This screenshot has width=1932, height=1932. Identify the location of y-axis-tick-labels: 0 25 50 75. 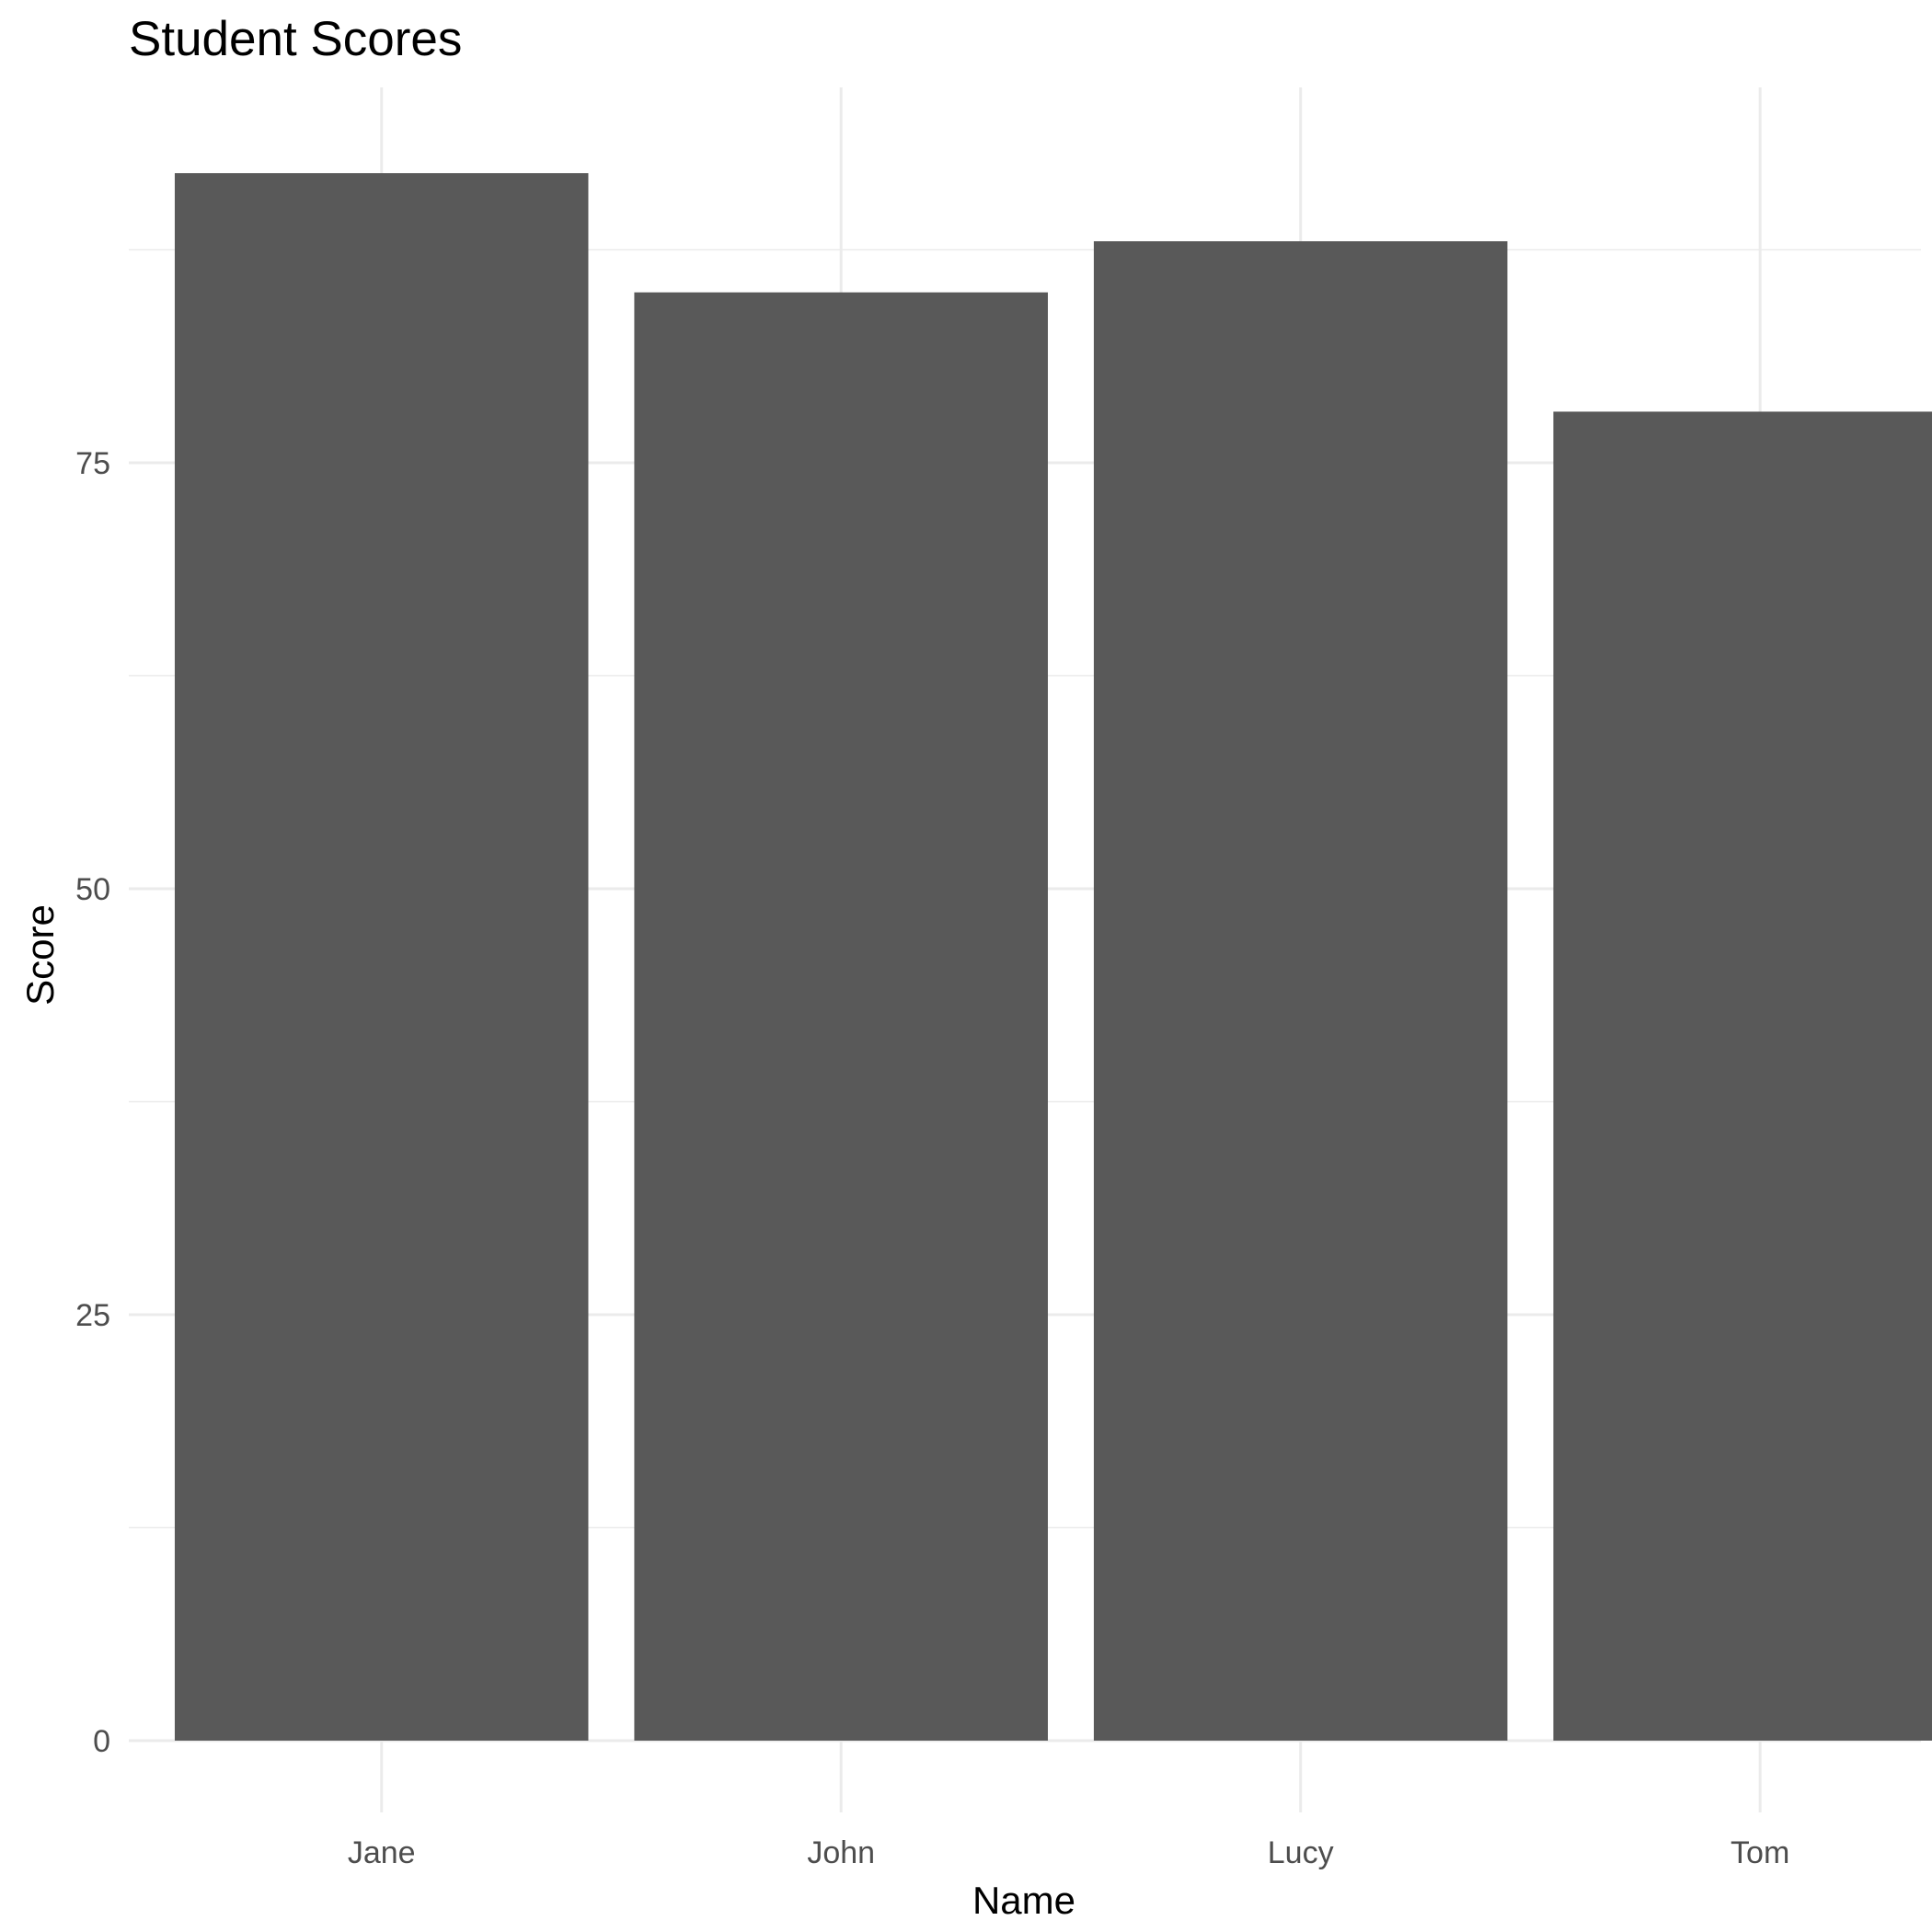
(92, 1102).